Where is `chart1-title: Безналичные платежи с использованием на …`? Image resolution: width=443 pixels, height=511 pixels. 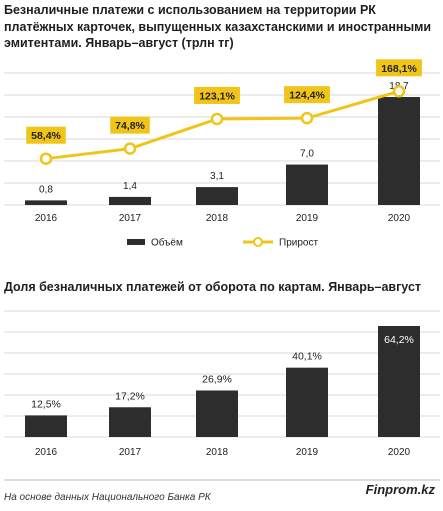
chart1-title: Безналичные платежи с использованием на … is located at coordinates (218, 26).